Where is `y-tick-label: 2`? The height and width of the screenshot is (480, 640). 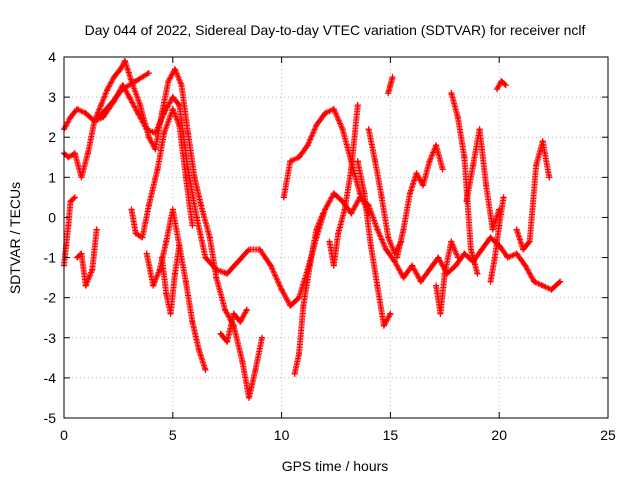
y-tick-label: 2 is located at coordinates (52, 137).